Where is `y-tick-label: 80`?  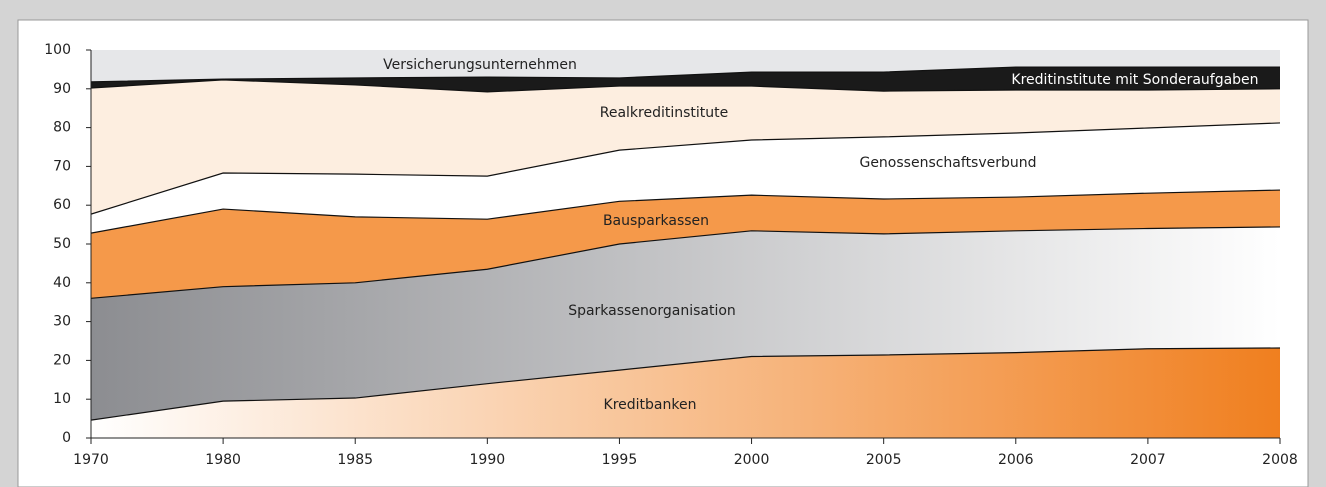 y-tick-label: 80 is located at coordinates (62, 128).